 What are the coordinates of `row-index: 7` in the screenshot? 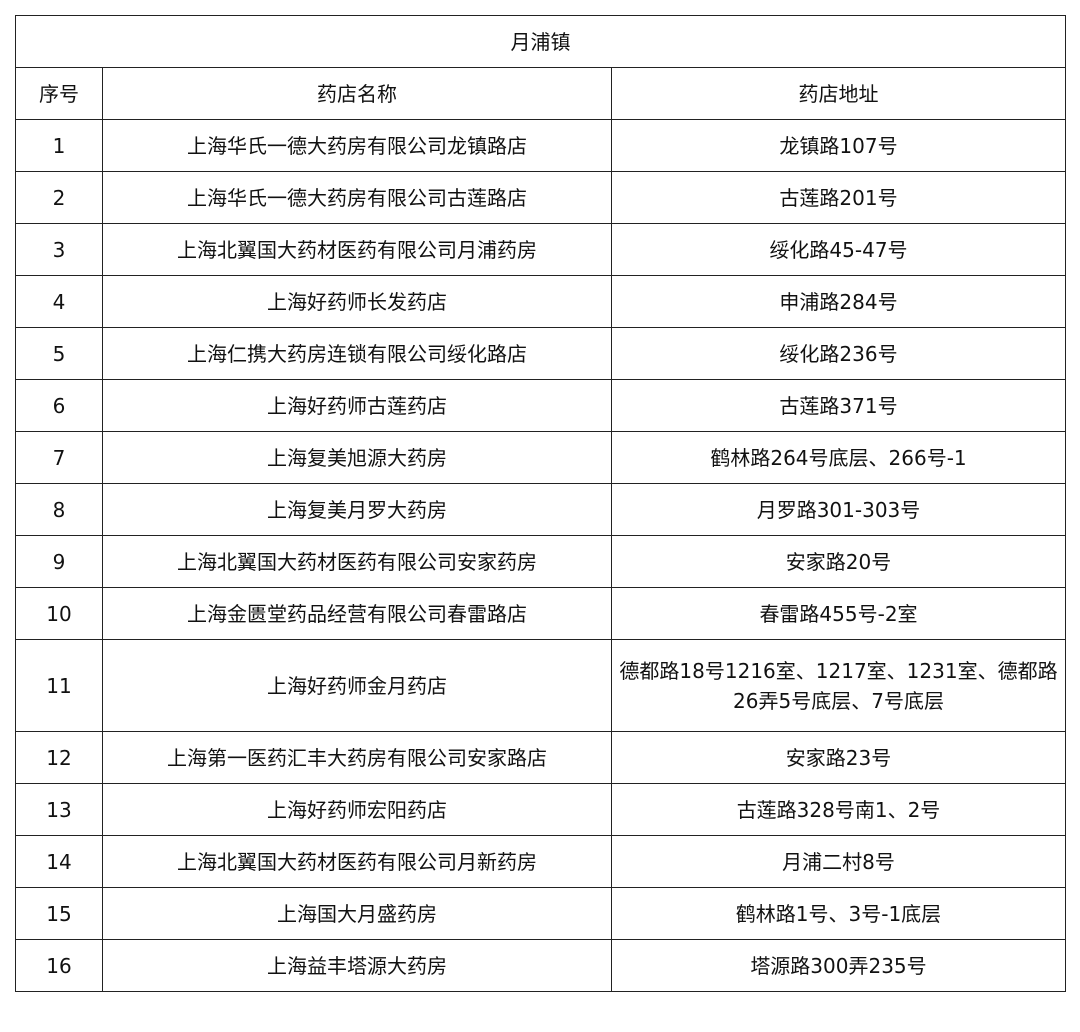 It's located at (59, 457).